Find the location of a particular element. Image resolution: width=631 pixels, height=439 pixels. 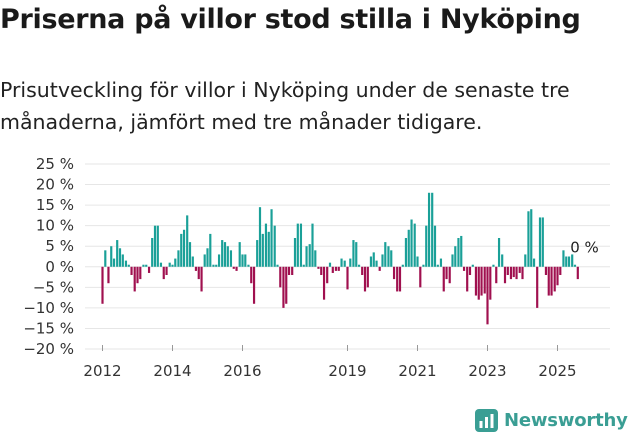

x-tick-label: 2021 is located at coordinates (417, 371).